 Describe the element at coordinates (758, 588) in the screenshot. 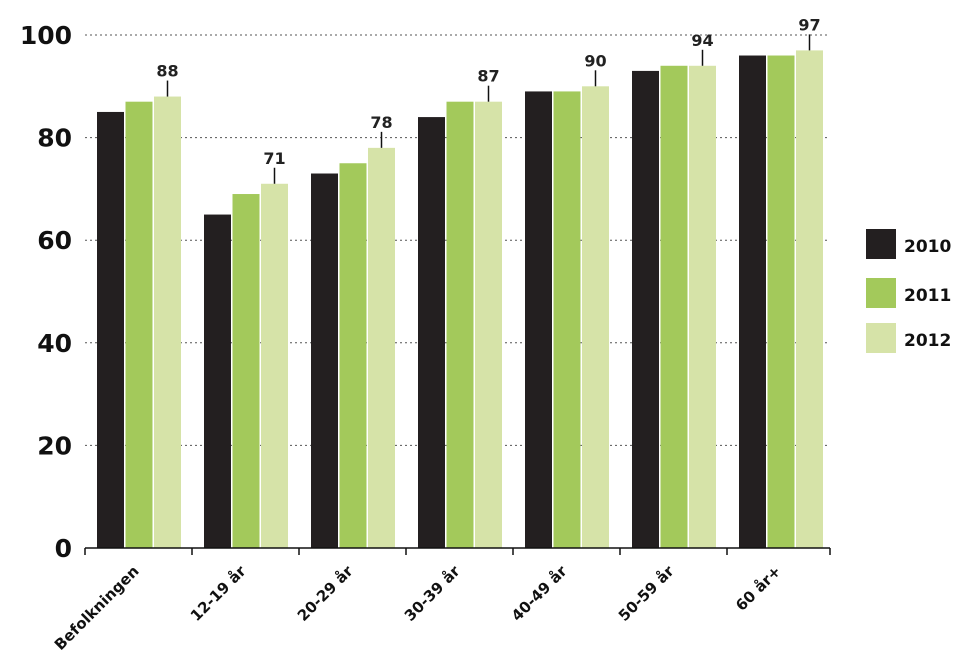

I see `x-tick-label: 60 år+` at that location.